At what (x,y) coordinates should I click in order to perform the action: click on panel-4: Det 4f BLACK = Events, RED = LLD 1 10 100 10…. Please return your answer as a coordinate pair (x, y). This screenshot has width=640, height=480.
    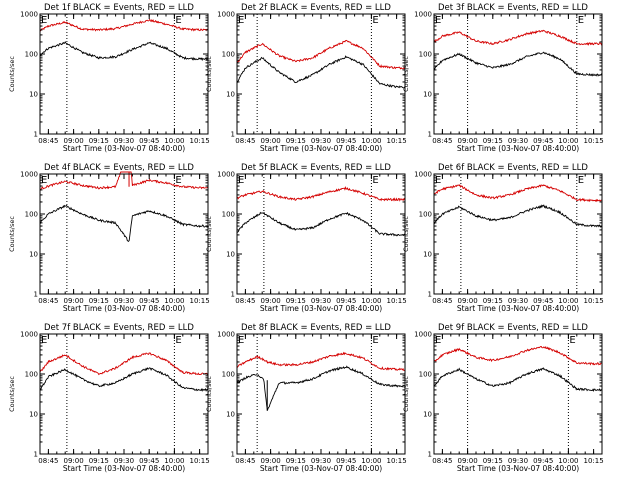
    Looking at the image, I should click on (109, 238).